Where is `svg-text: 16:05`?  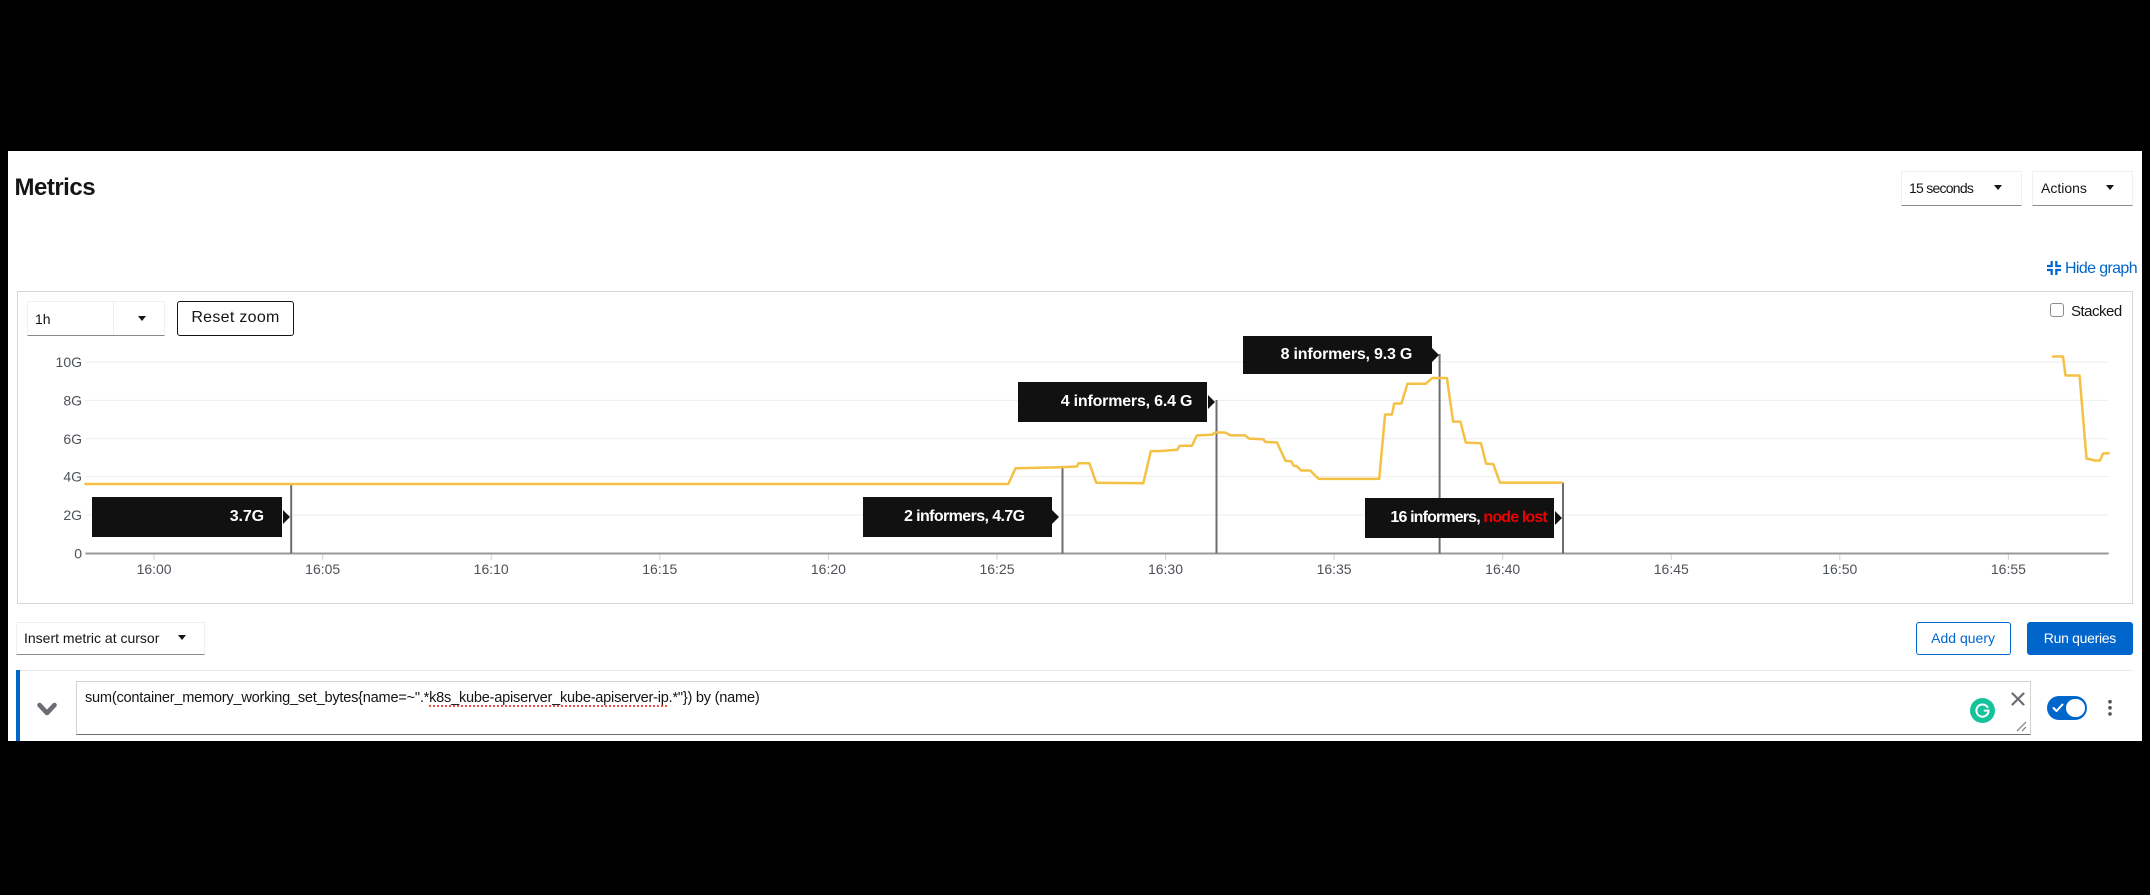 svg-text: 16:05 is located at coordinates (322, 569).